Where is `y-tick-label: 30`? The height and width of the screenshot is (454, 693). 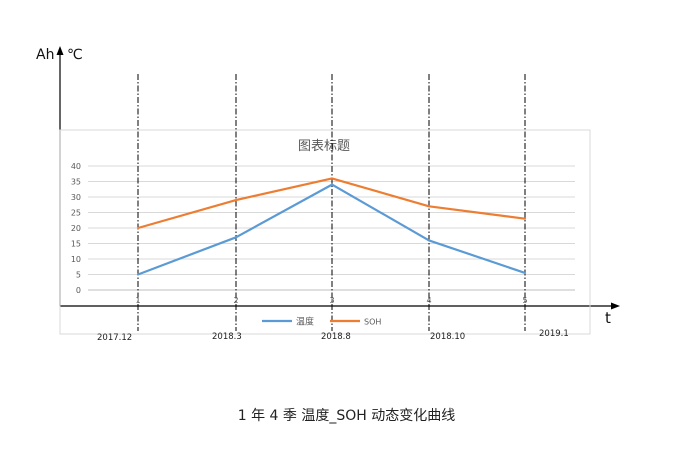
y-tick-label: 30 is located at coordinates (76, 197).